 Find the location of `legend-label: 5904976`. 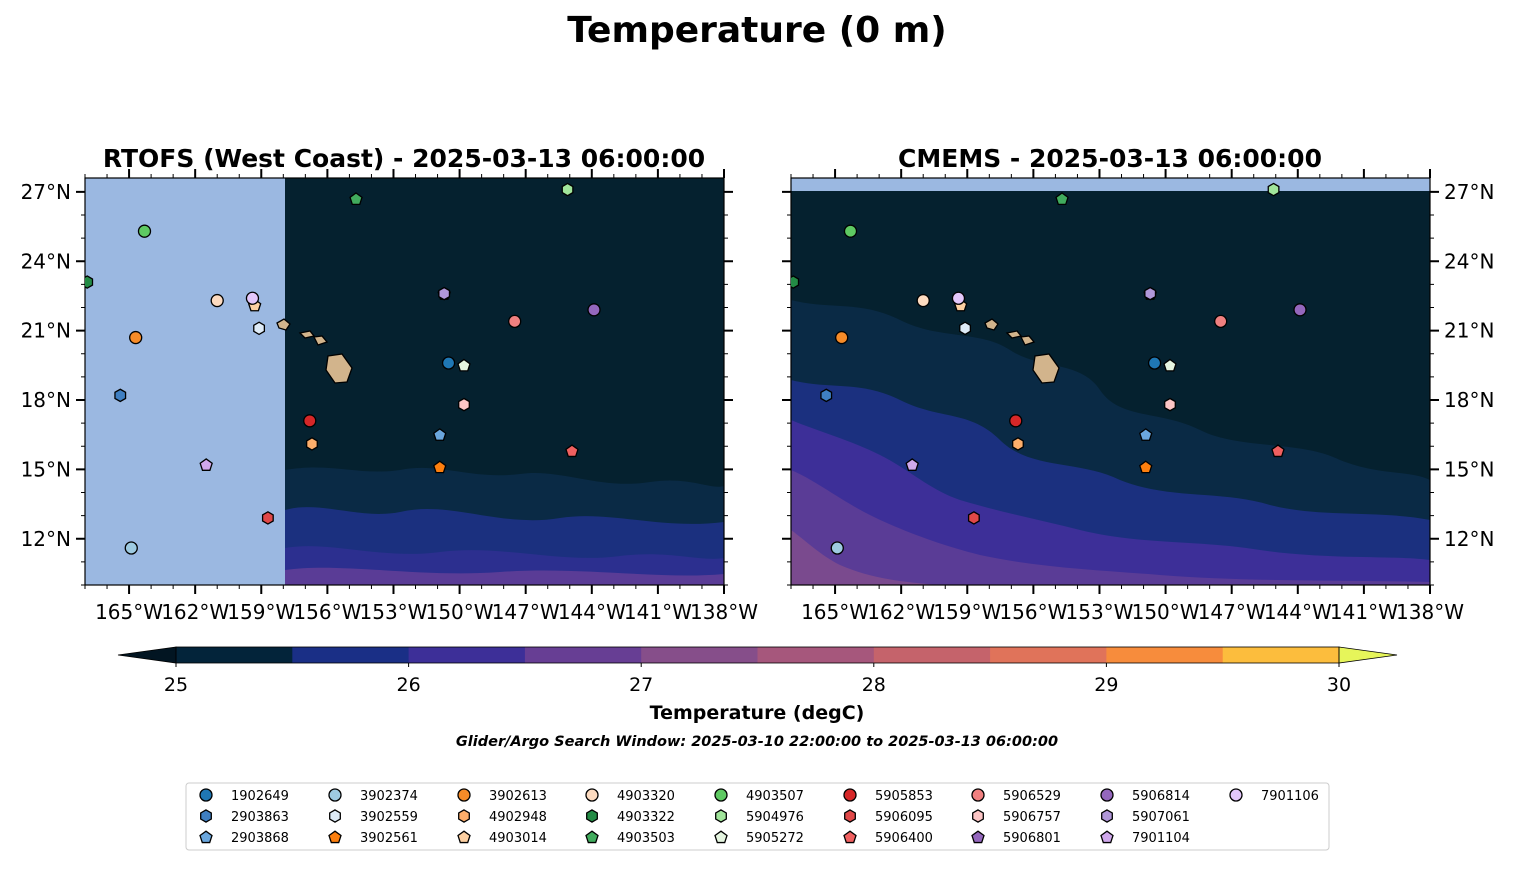

legend-label: 5904976 is located at coordinates (775, 817).